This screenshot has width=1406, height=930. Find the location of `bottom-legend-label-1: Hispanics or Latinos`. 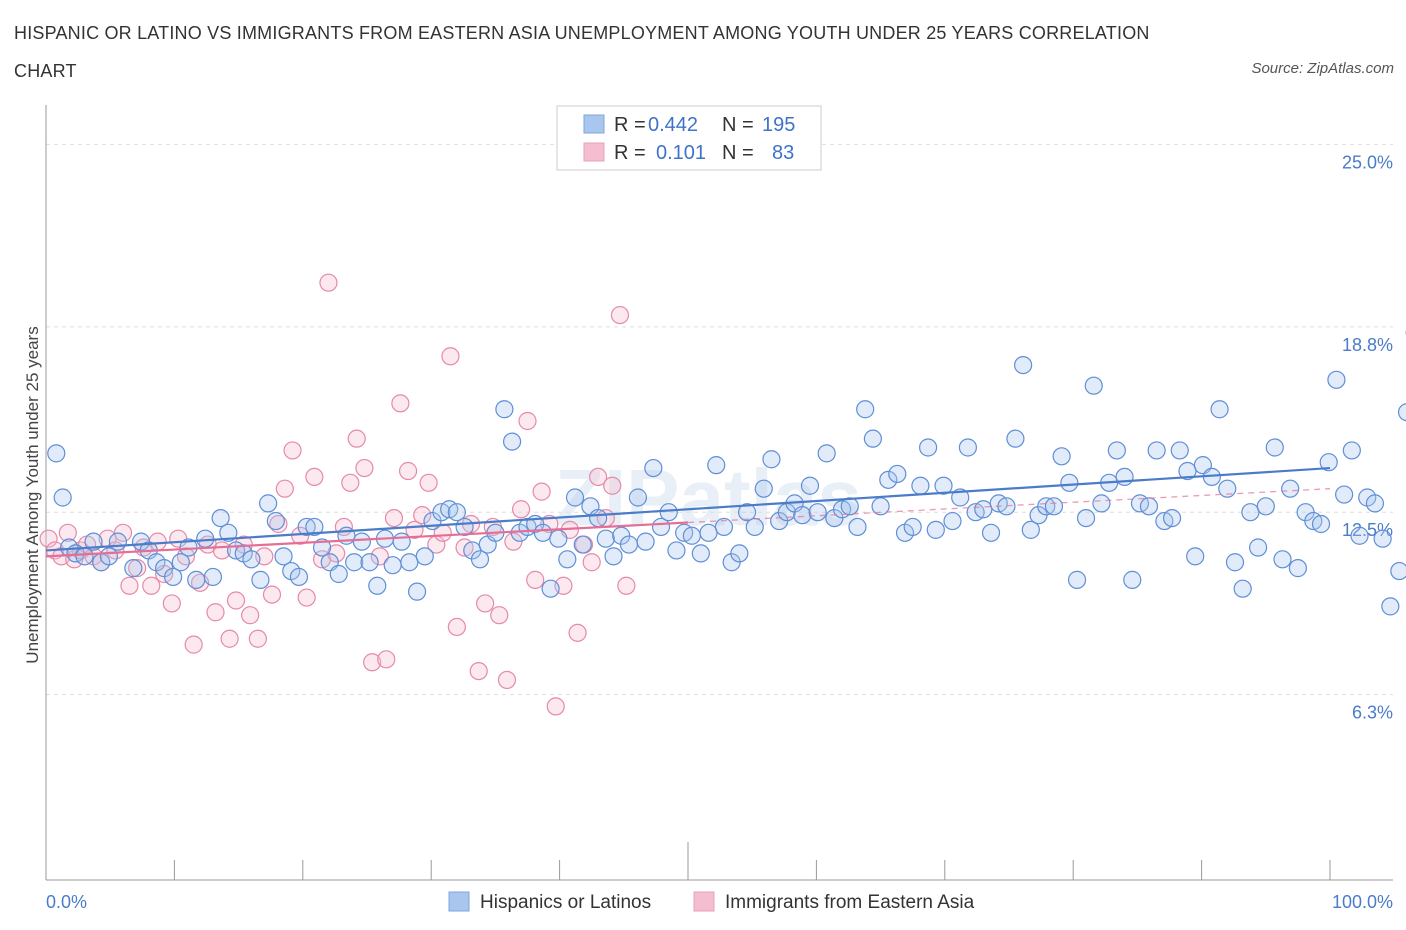

bottom-legend-label-1: Hispanics or Latinos is located at coordinates (565, 902).